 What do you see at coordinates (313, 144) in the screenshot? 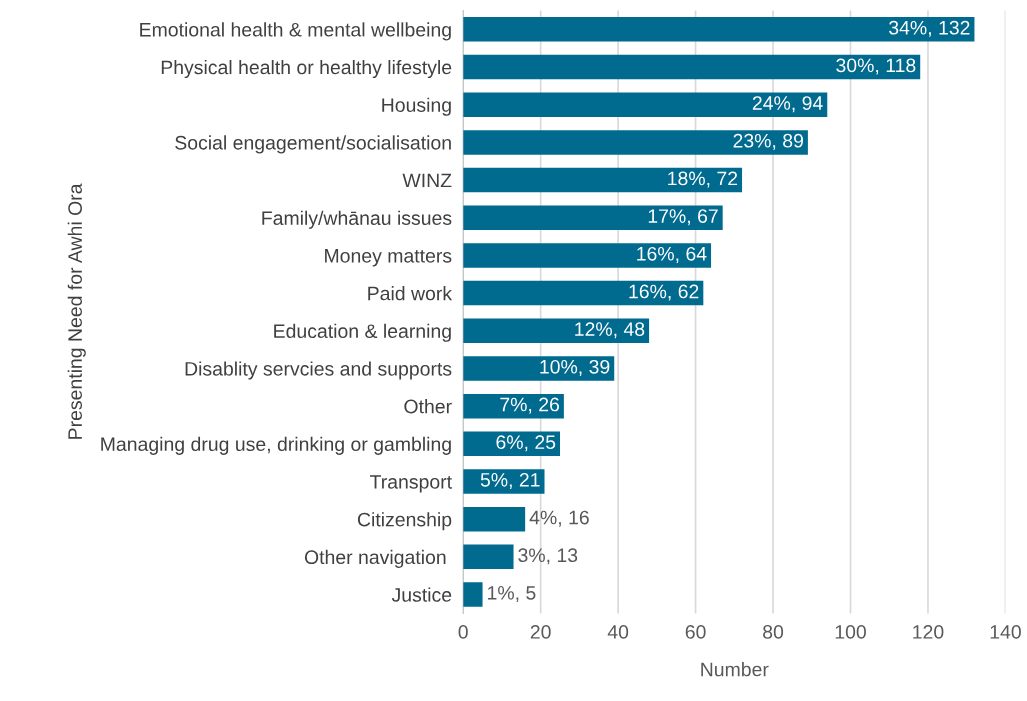
I see `y-tick-label: Social engagement/socialisation` at bounding box center [313, 144].